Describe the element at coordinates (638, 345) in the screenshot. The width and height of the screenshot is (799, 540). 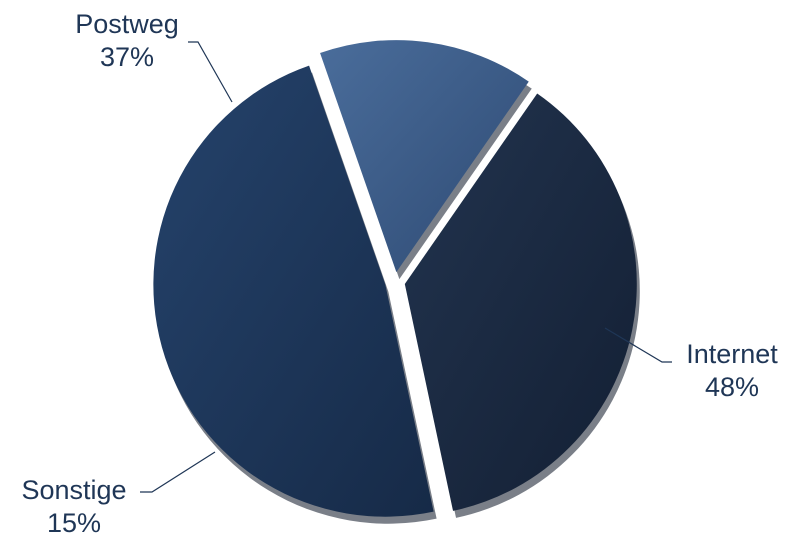
I see `leader-line-internet` at that location.